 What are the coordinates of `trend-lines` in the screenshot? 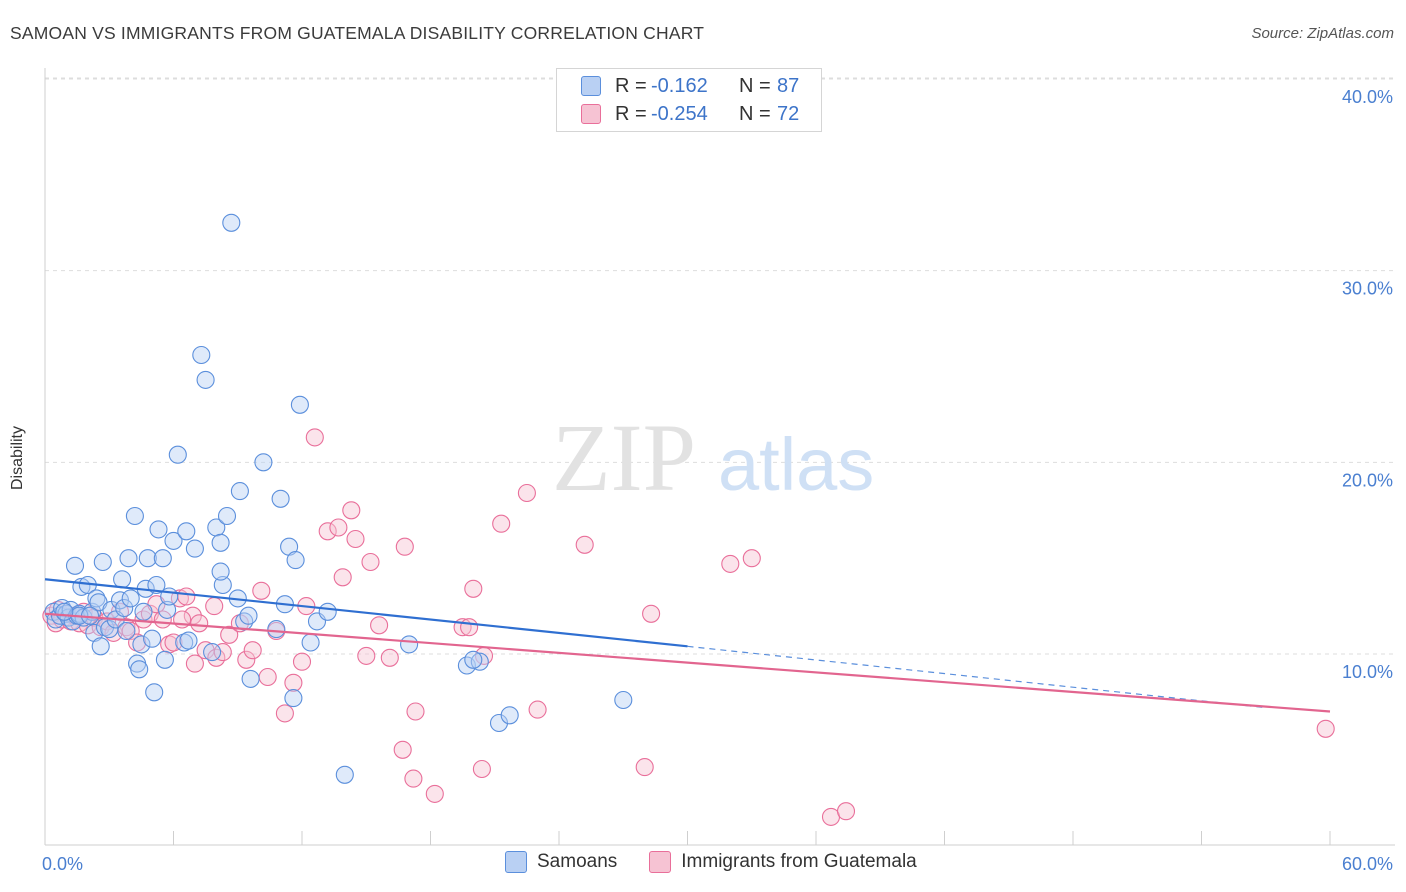 It's located at (687, 645).